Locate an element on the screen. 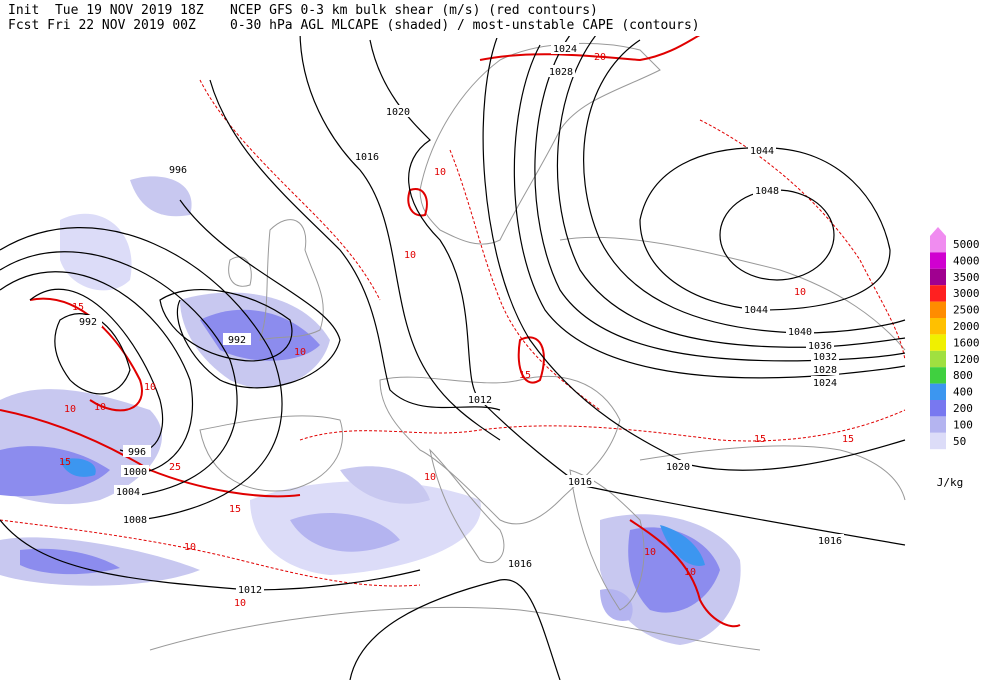 This screenshot has height=684, width=1000. isobar-label: 1048 is located at coordinates (767, 191).